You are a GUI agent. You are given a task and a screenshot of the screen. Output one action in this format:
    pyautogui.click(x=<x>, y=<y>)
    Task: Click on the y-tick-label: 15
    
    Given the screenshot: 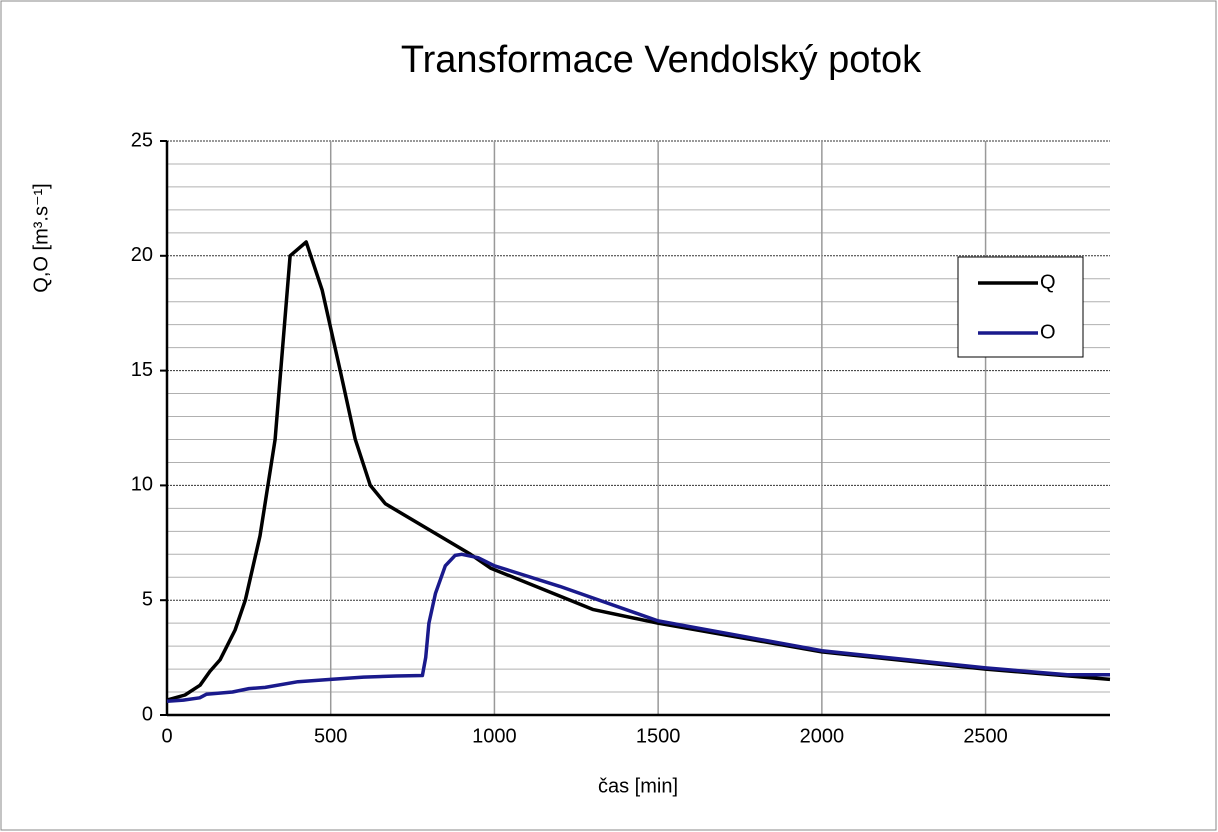 What is the action you would take?
    pyautogui.click(x=142, y=370)
    